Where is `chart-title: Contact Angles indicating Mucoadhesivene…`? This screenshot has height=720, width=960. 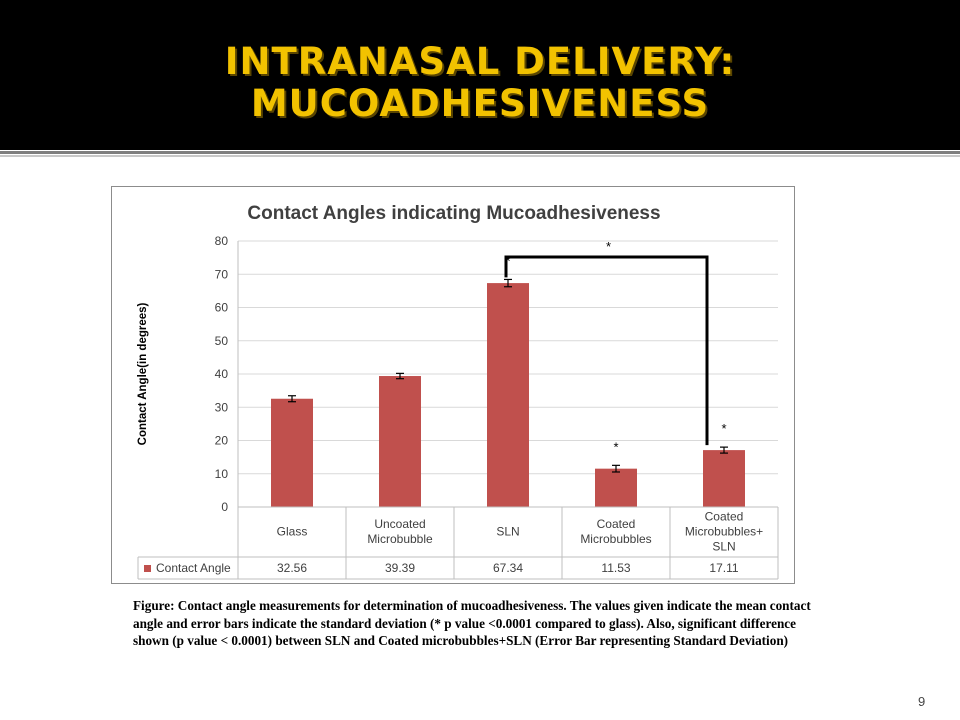 chart-title: Contact Angles indicating Mucoadhesivene… is located at coordinates (453, 213).